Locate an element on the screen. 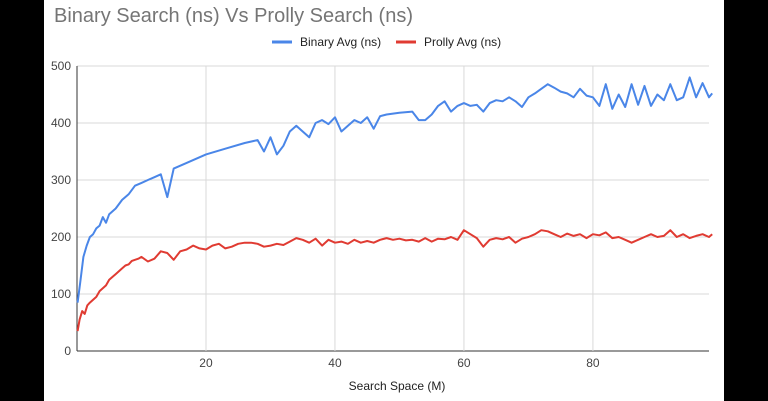 This screenshot has width=768, height=401. x-tick-label: 20 is located at coordinates (206, 363).